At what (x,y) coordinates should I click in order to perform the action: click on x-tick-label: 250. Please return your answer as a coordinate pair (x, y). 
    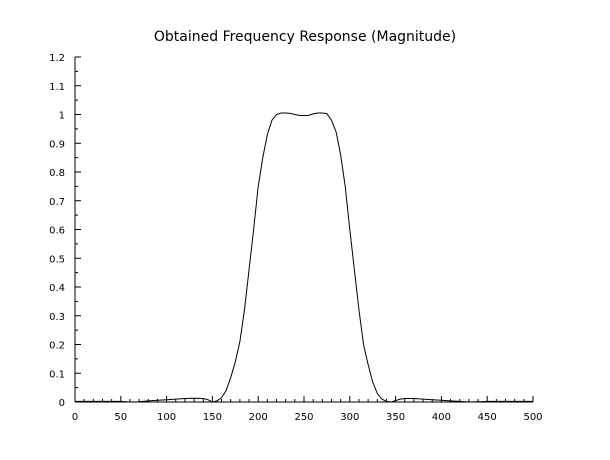
    Looking at the image, I should click on (303, 417).